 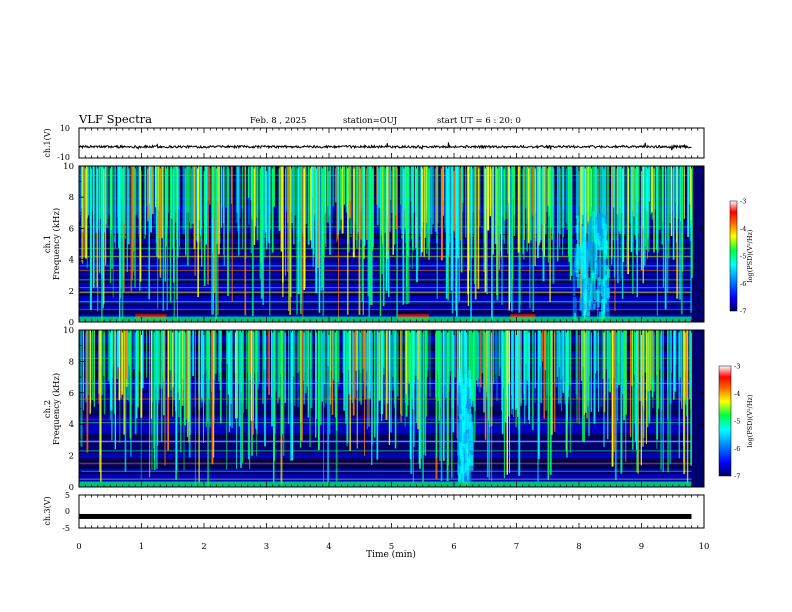 I want to click on ch3-ytick-bottom: -5, so click(x=66, y=528).